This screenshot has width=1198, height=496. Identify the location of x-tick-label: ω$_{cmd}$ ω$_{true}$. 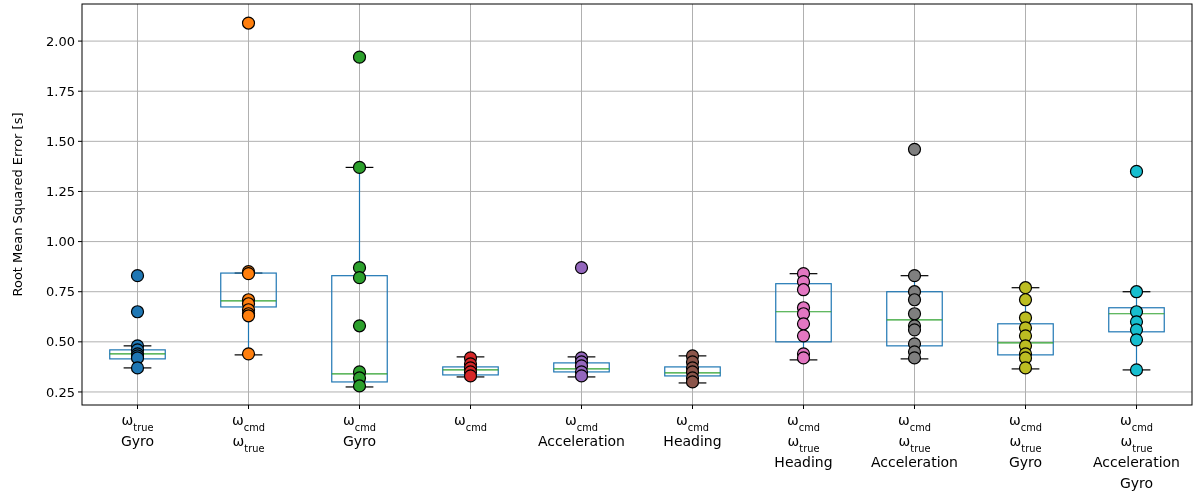
(248, 433).